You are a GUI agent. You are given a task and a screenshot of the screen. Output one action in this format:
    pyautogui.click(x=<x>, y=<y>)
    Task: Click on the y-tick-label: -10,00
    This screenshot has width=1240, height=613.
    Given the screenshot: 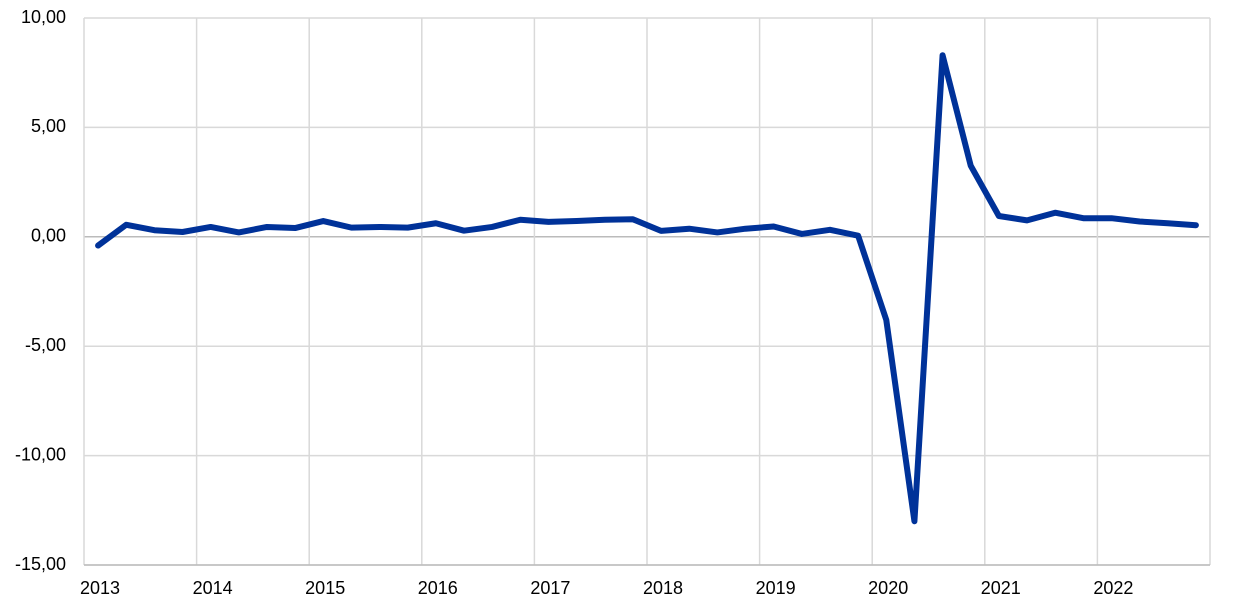 What is the action you would take?
    pyautogui.click(x=40, y=454)
    